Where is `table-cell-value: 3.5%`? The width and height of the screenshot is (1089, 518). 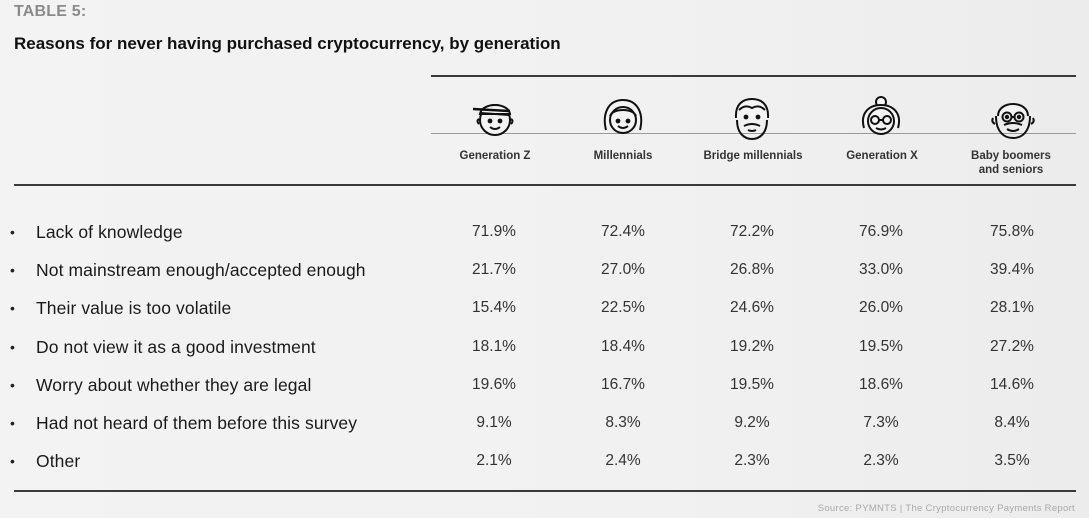
table-cell-value: 3.5% is located at coordinates (1012, 461).